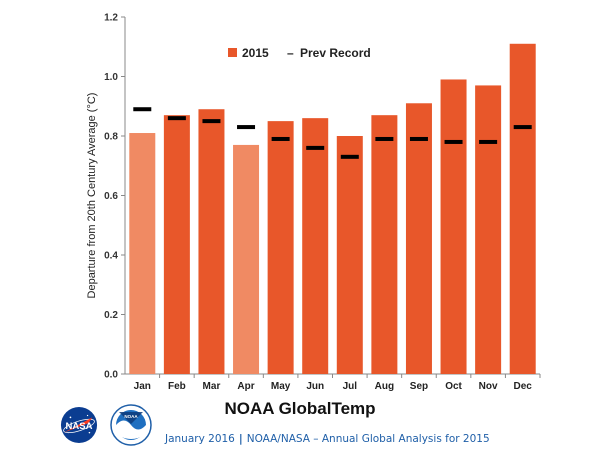 This screenshot has width=600, height=450. Describe the element at coordinates (111, 375) in the screenshot. I see `y-tick-label: 0.0` at that location.